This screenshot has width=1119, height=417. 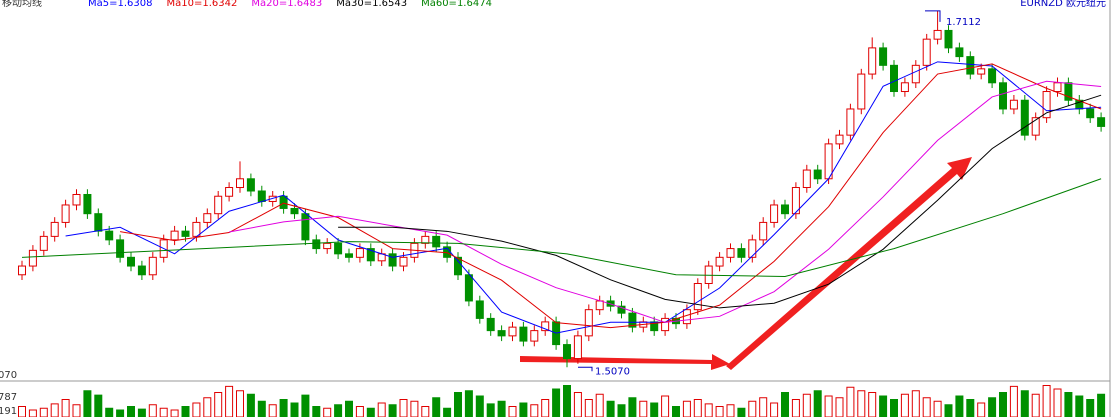 I want to click on indicator-title: 移动均线, so click(x=22, y=4).